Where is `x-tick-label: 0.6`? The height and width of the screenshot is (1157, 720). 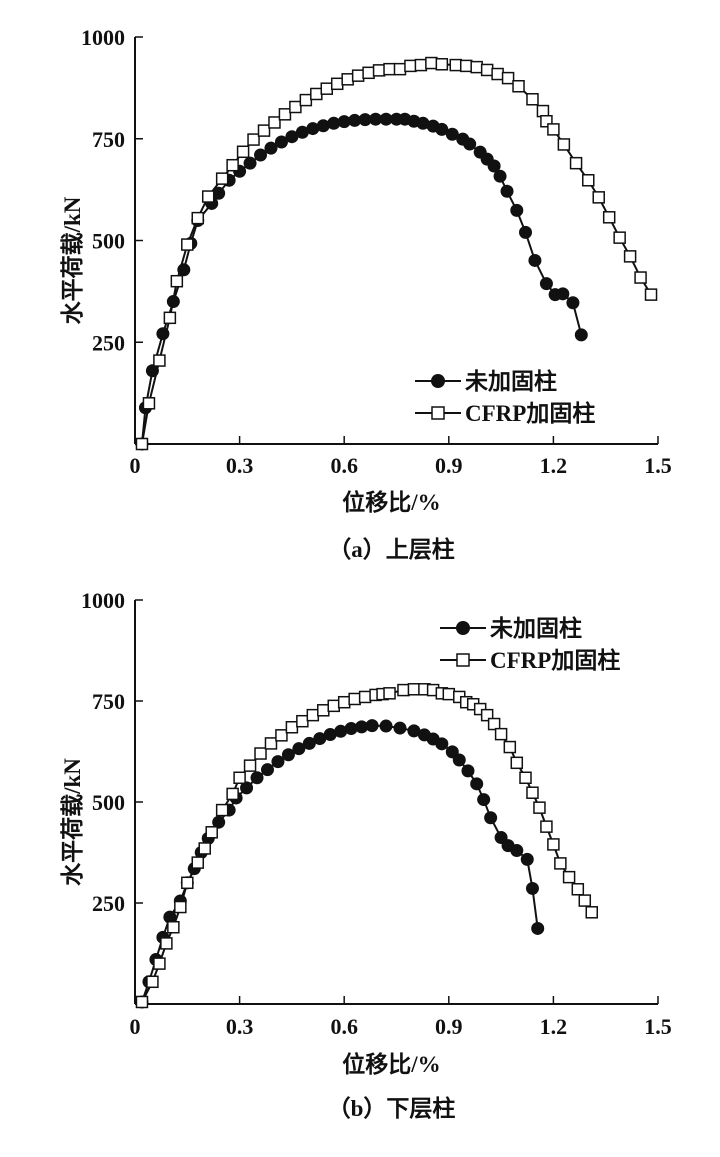
x-tick-label: 0.6 is located at coordinates (344, 465).